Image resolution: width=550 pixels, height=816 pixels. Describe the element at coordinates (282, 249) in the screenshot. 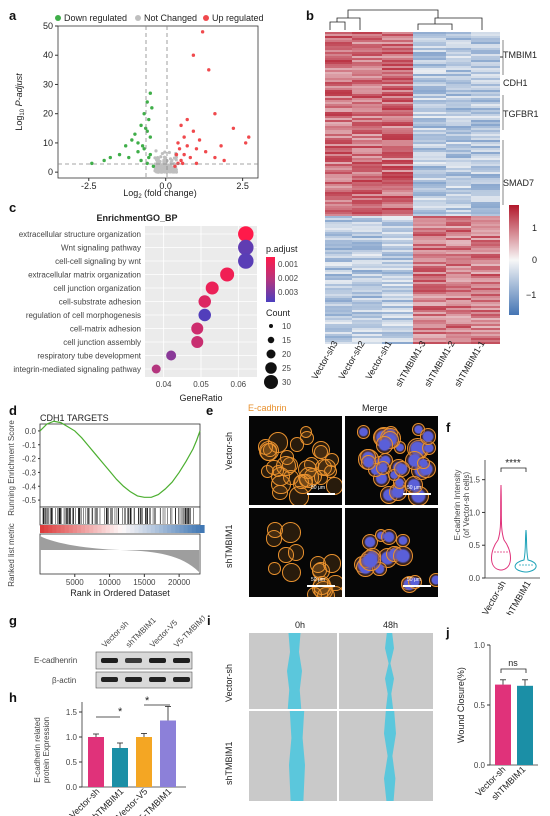

I see `padj-legend-title: p.adjust` at that location.